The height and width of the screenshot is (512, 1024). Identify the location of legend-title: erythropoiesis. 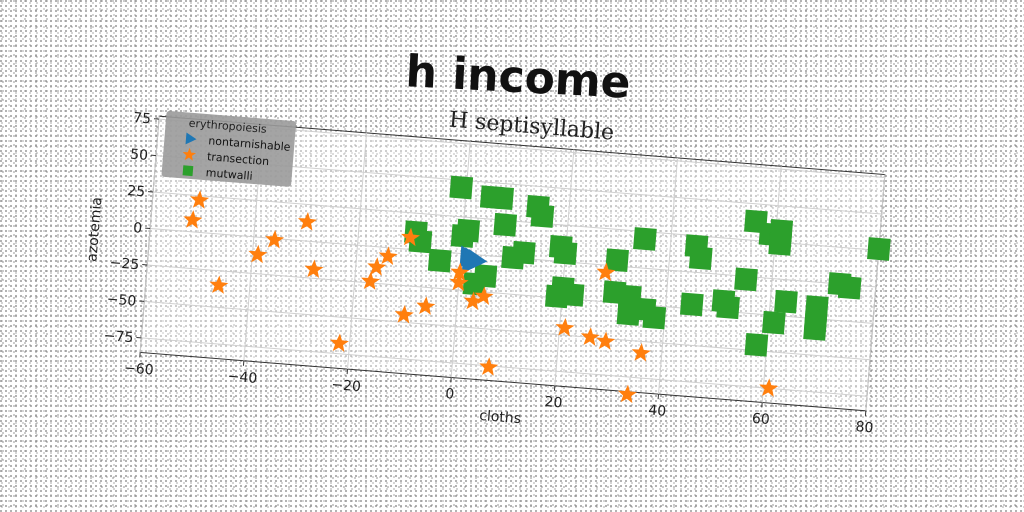
(227, 126).